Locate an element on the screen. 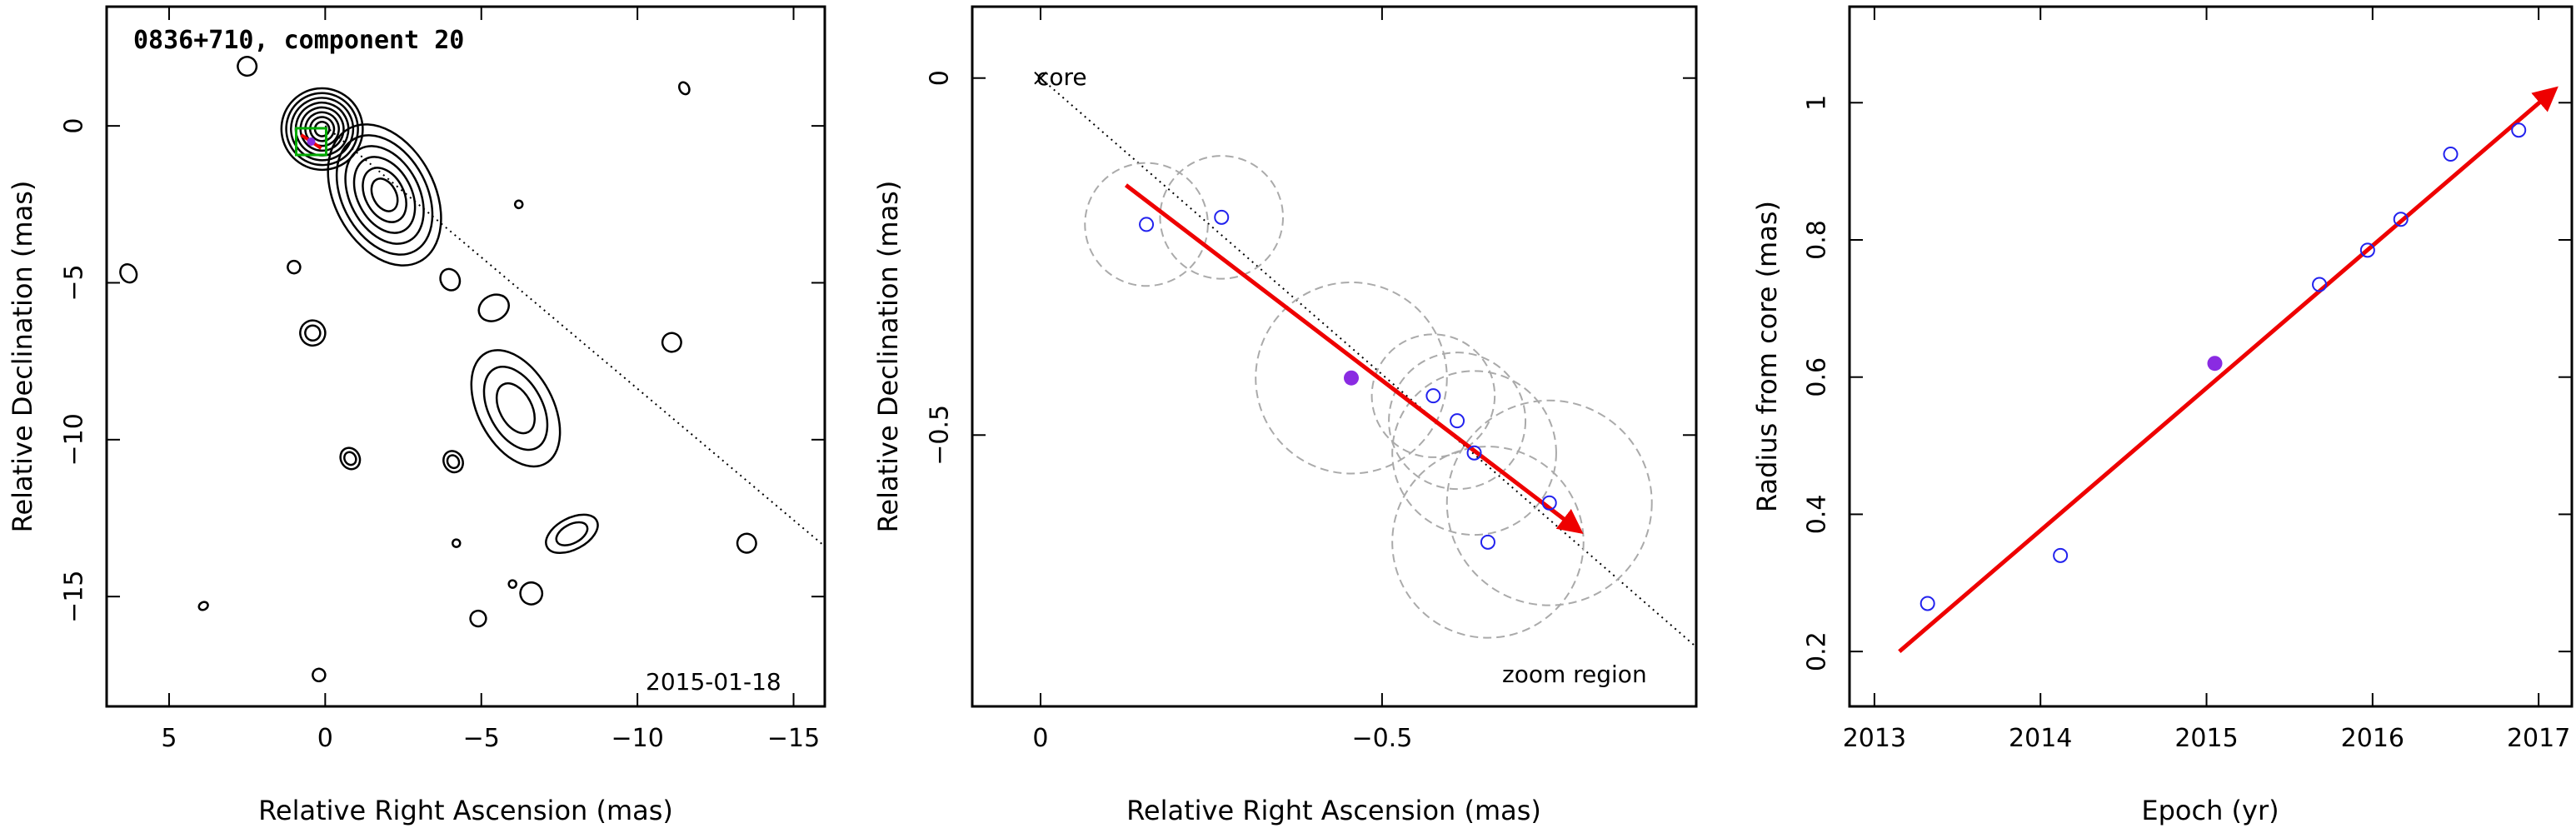  contour-map-x-tick-label: −15 is located at coordinates (793, 738).